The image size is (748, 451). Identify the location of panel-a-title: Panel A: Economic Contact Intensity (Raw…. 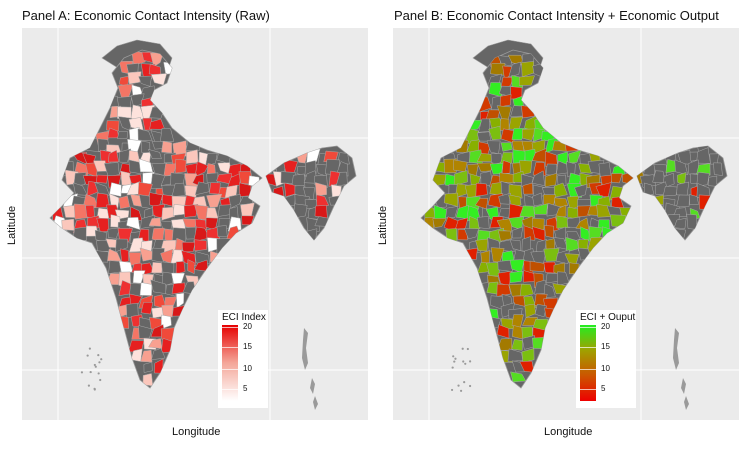
(146, 15).